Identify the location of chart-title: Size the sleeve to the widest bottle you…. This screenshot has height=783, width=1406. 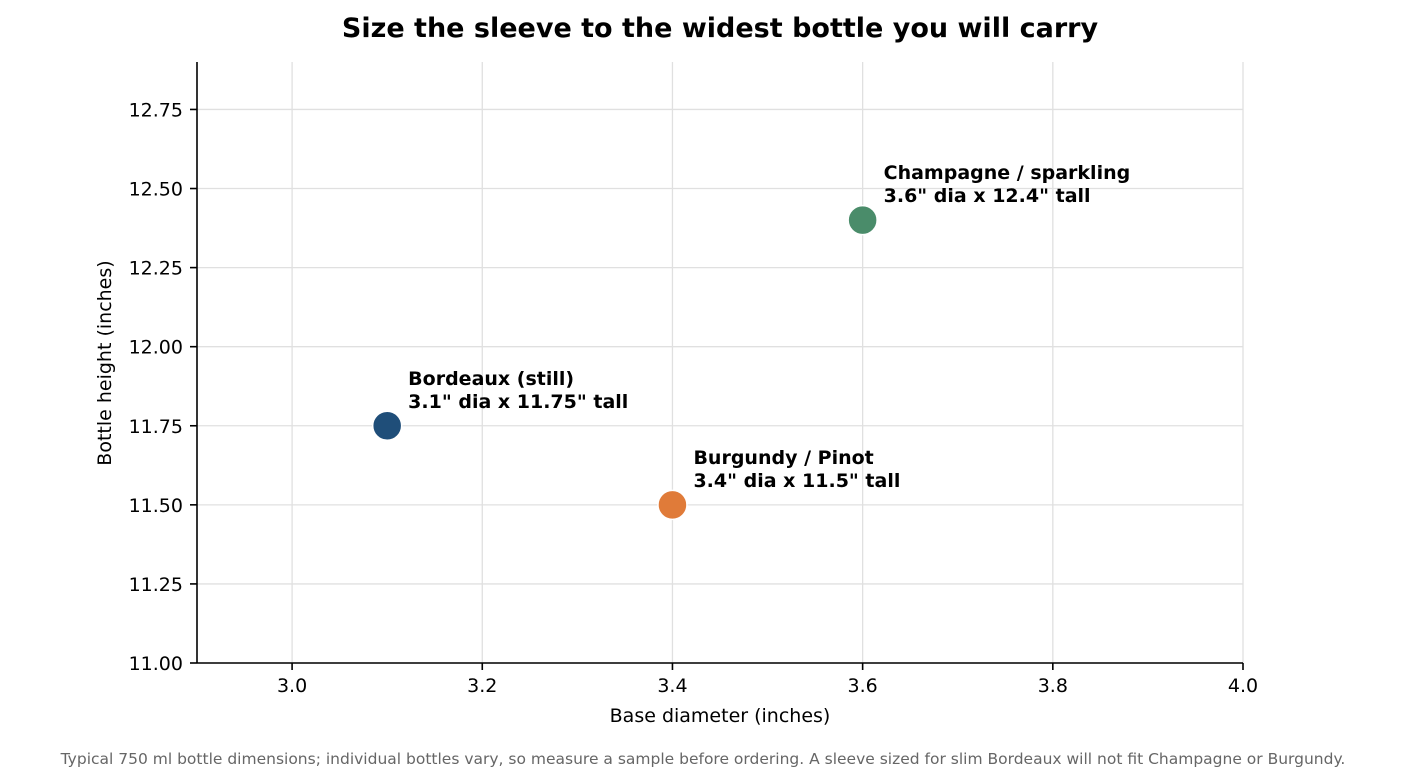
(720, 28).